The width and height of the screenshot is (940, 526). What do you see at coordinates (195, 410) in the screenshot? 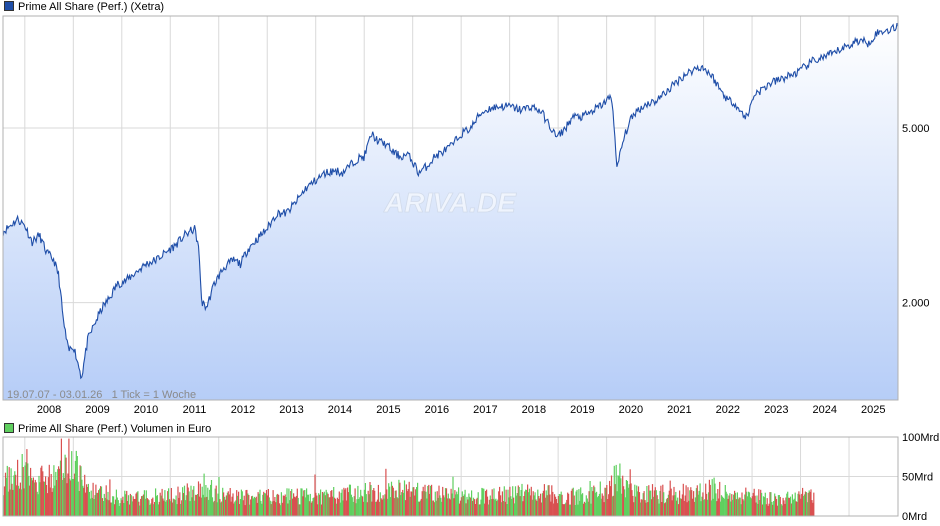
I see `x-tick-label-2011: 2011` at bounding box center [195, 410].